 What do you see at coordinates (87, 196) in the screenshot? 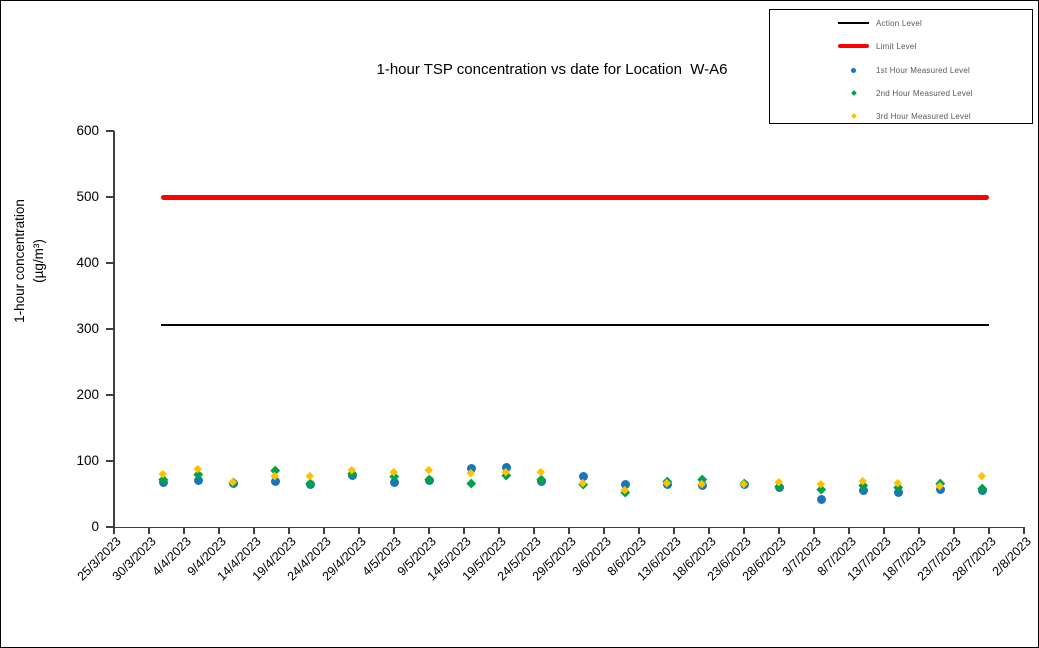
I see `y-axis-tick-label: 500` at bounding box center [87, 196].